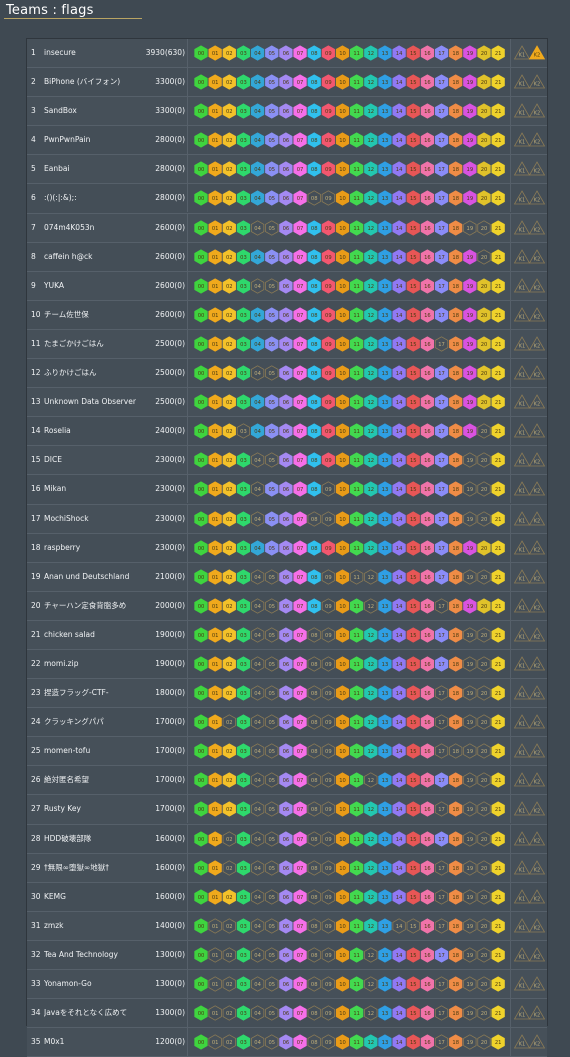  I want to click on flag-label: 07, so click(300, 199).